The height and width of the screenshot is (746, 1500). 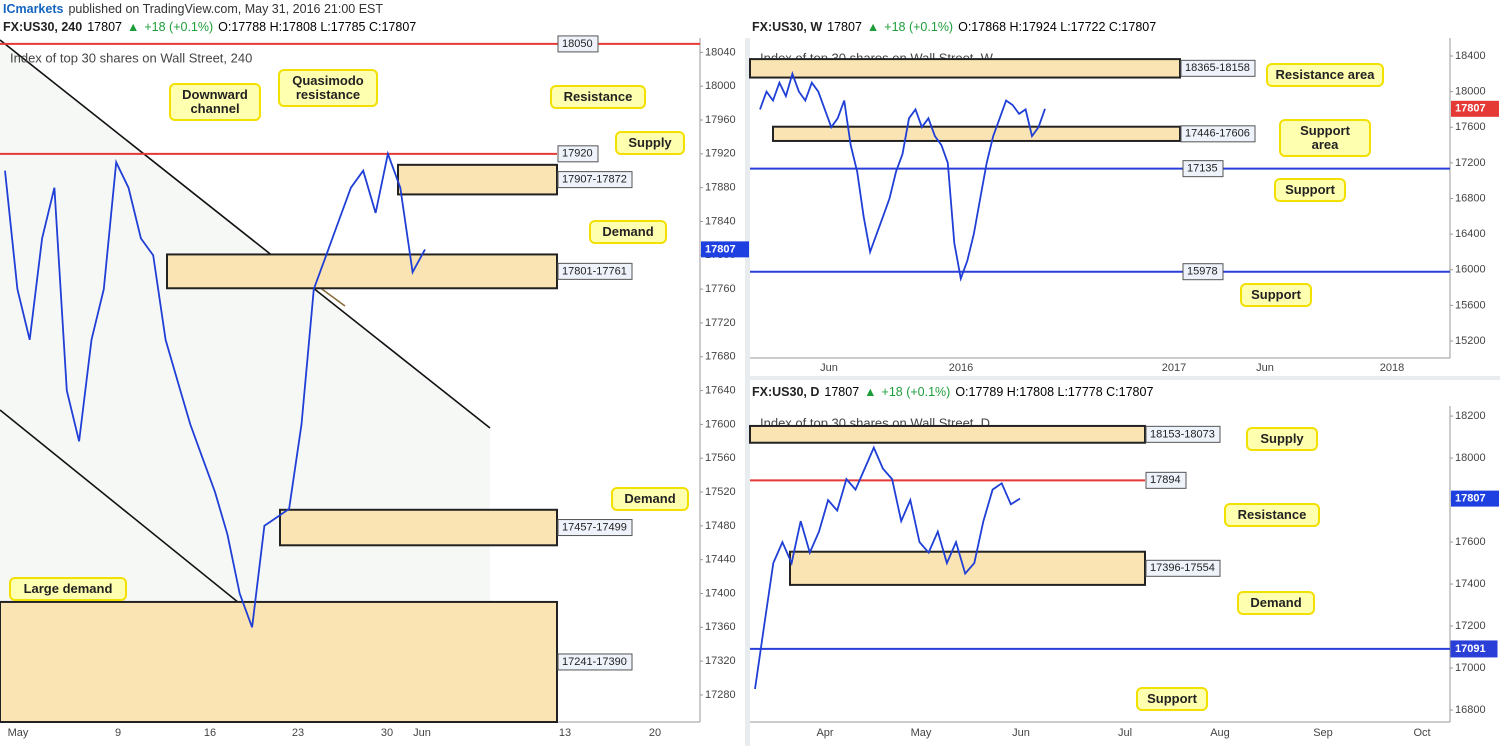 I want to click on x-tick-label: 2018, so click(x=1392, y=368).